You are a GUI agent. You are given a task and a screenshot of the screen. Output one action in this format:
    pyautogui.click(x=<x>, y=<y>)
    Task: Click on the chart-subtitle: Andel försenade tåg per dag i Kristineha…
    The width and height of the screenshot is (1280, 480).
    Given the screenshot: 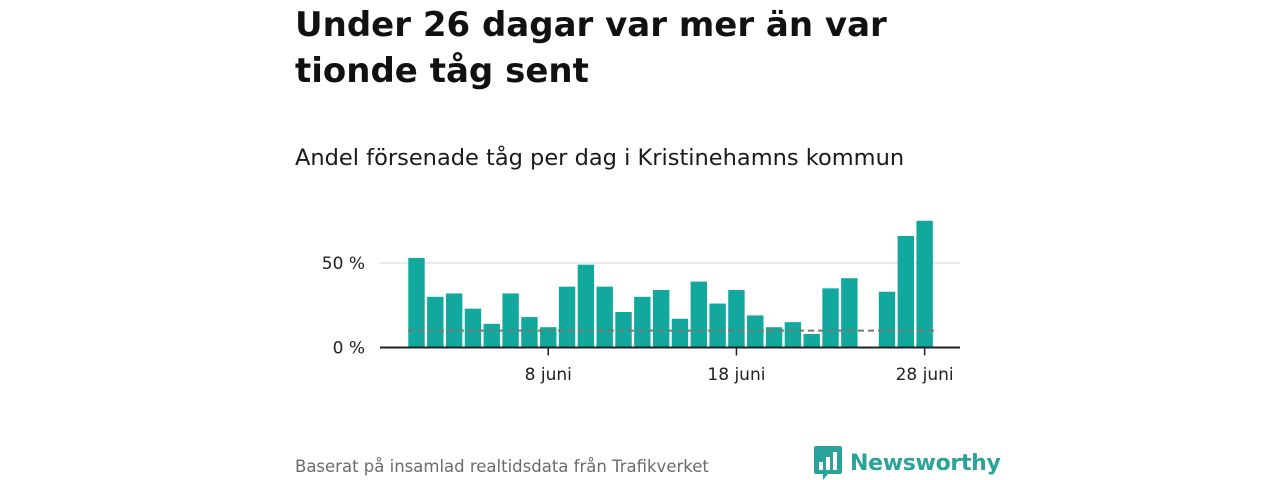 What is the action you would take?
    pyautogui.click(x=600, y=158)
    